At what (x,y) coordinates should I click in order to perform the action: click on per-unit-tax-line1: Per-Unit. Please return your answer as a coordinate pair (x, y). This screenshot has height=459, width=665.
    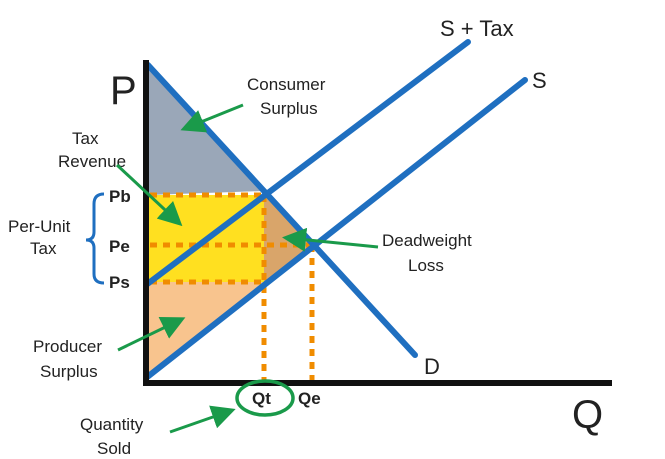
    Looking at the image, I should click on (39, 226).